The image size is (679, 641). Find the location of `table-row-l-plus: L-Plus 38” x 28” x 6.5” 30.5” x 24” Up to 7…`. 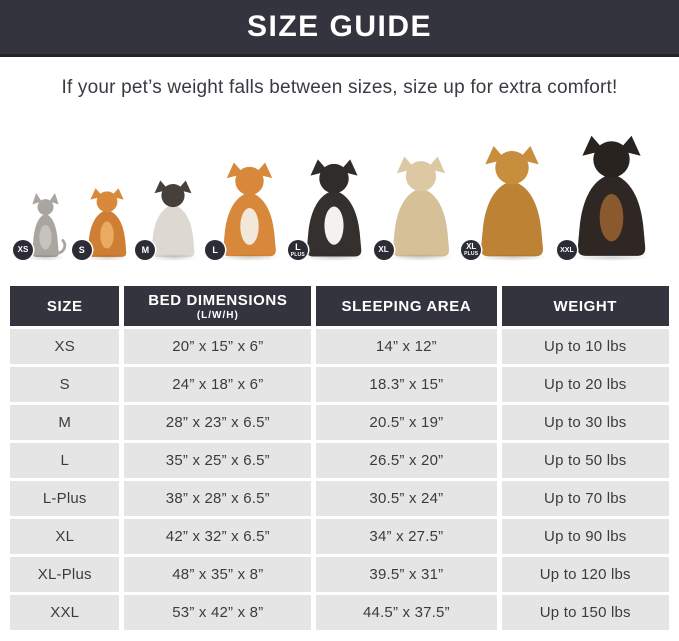

table-row-l-plus: L-Plus 38” x 28” x 6.5” 30.5” x 24” Up to 7… is located at coordinates (339, 498).